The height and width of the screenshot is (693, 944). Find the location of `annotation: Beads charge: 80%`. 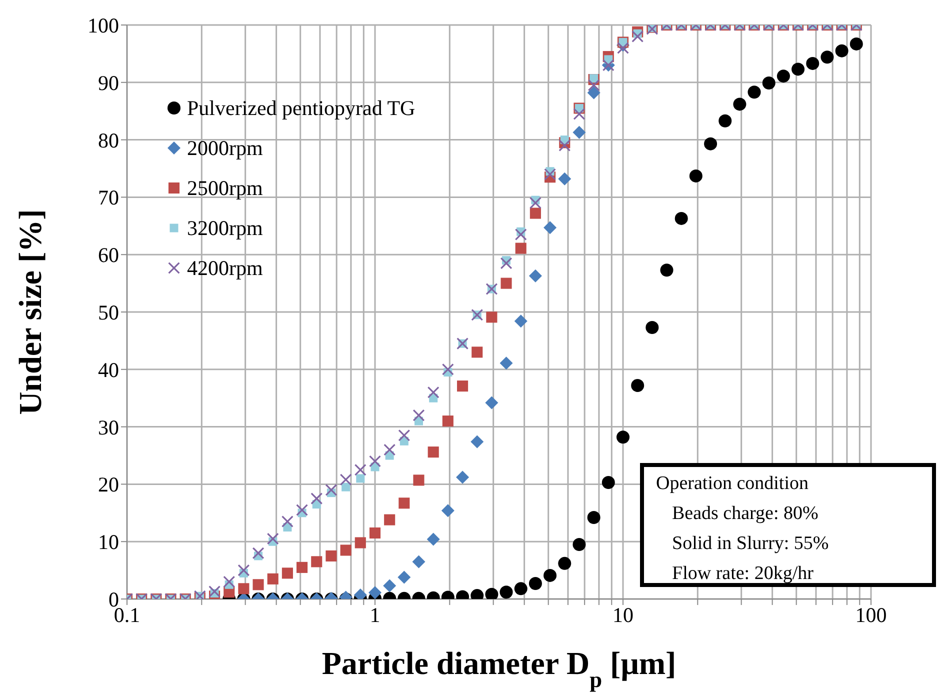

annotation: Beads charge: 80% is located at coordinates (745, 514).